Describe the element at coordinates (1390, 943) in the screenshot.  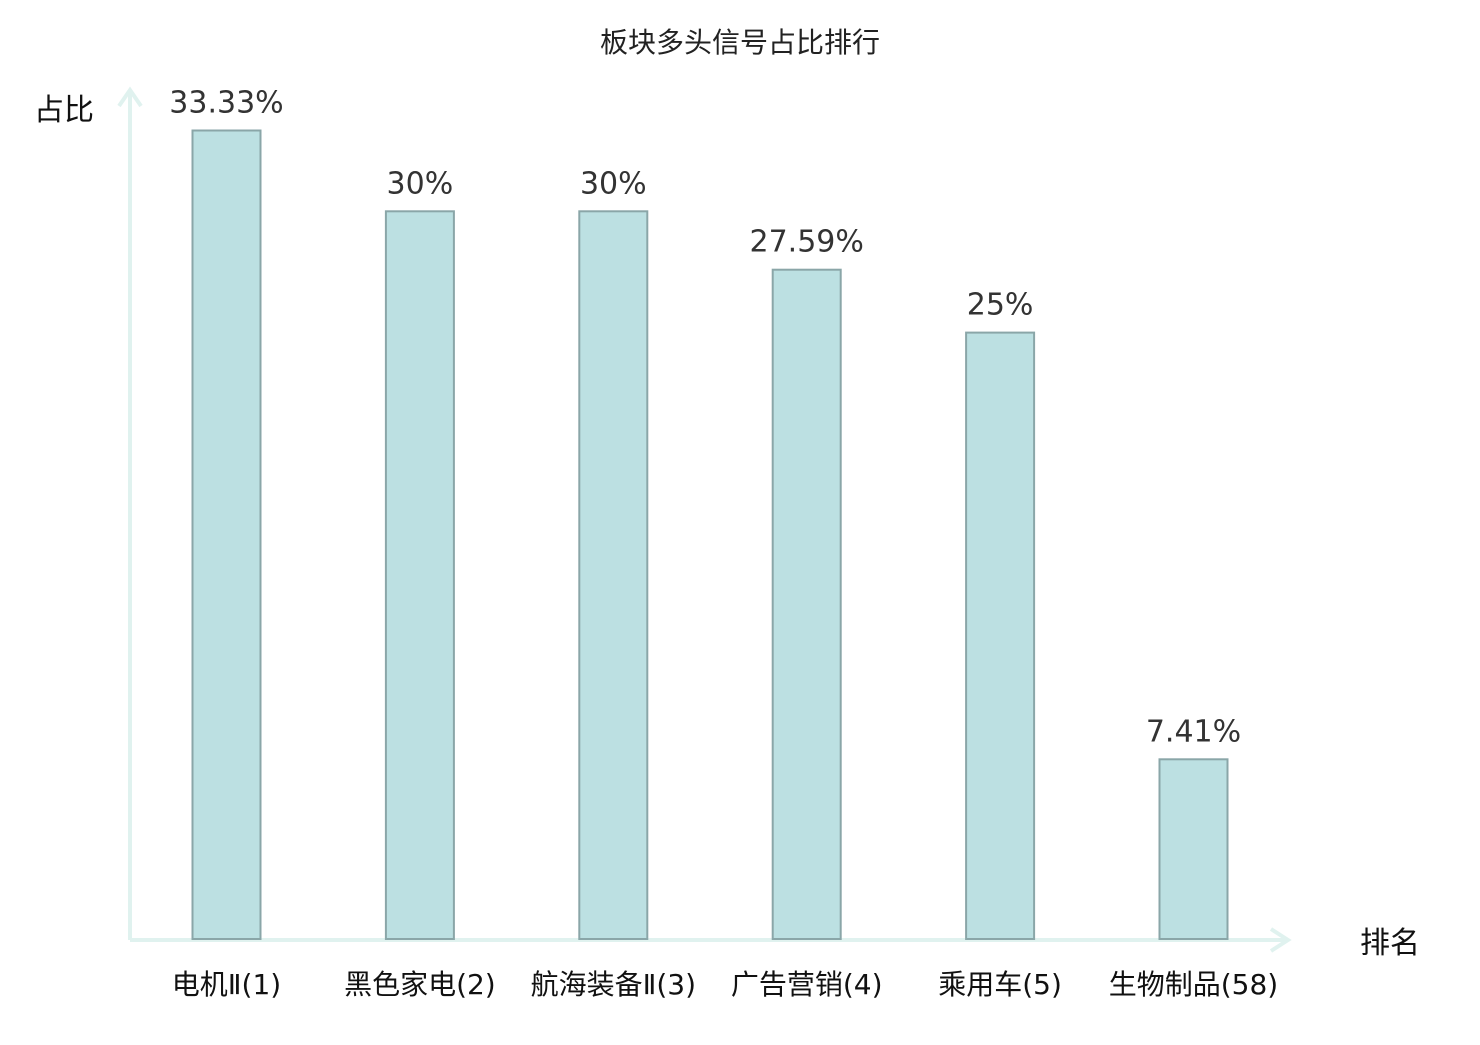
I see `x-axis-label: 排名` at that location.